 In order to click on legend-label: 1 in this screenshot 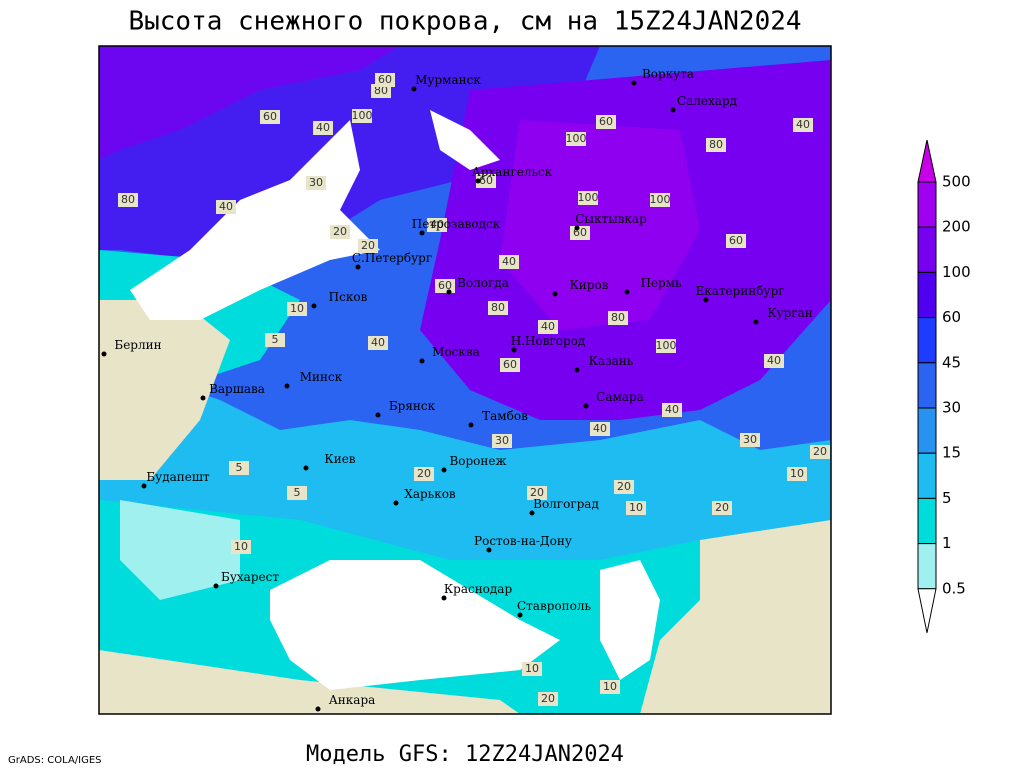, I will do `click(947, 543)`.